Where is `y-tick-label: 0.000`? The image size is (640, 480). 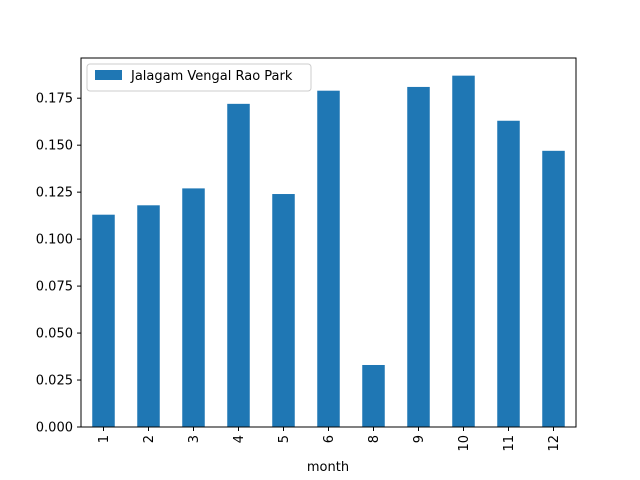 y-tick-label: 0.000 is located at coordinates (54, 428).